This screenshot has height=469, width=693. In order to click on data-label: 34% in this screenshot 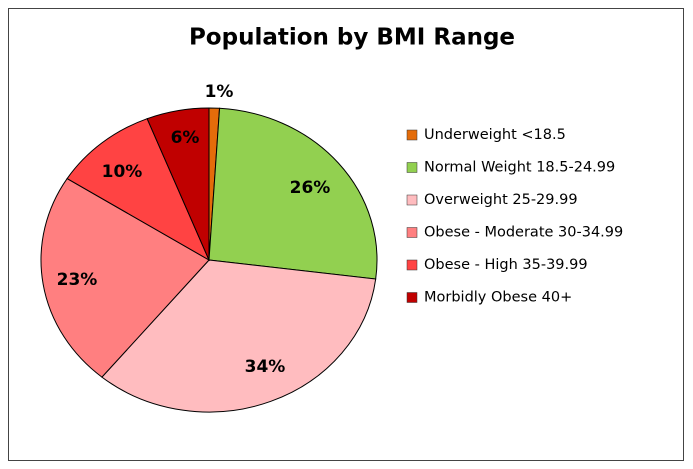, I will do `click(265, 367)`.